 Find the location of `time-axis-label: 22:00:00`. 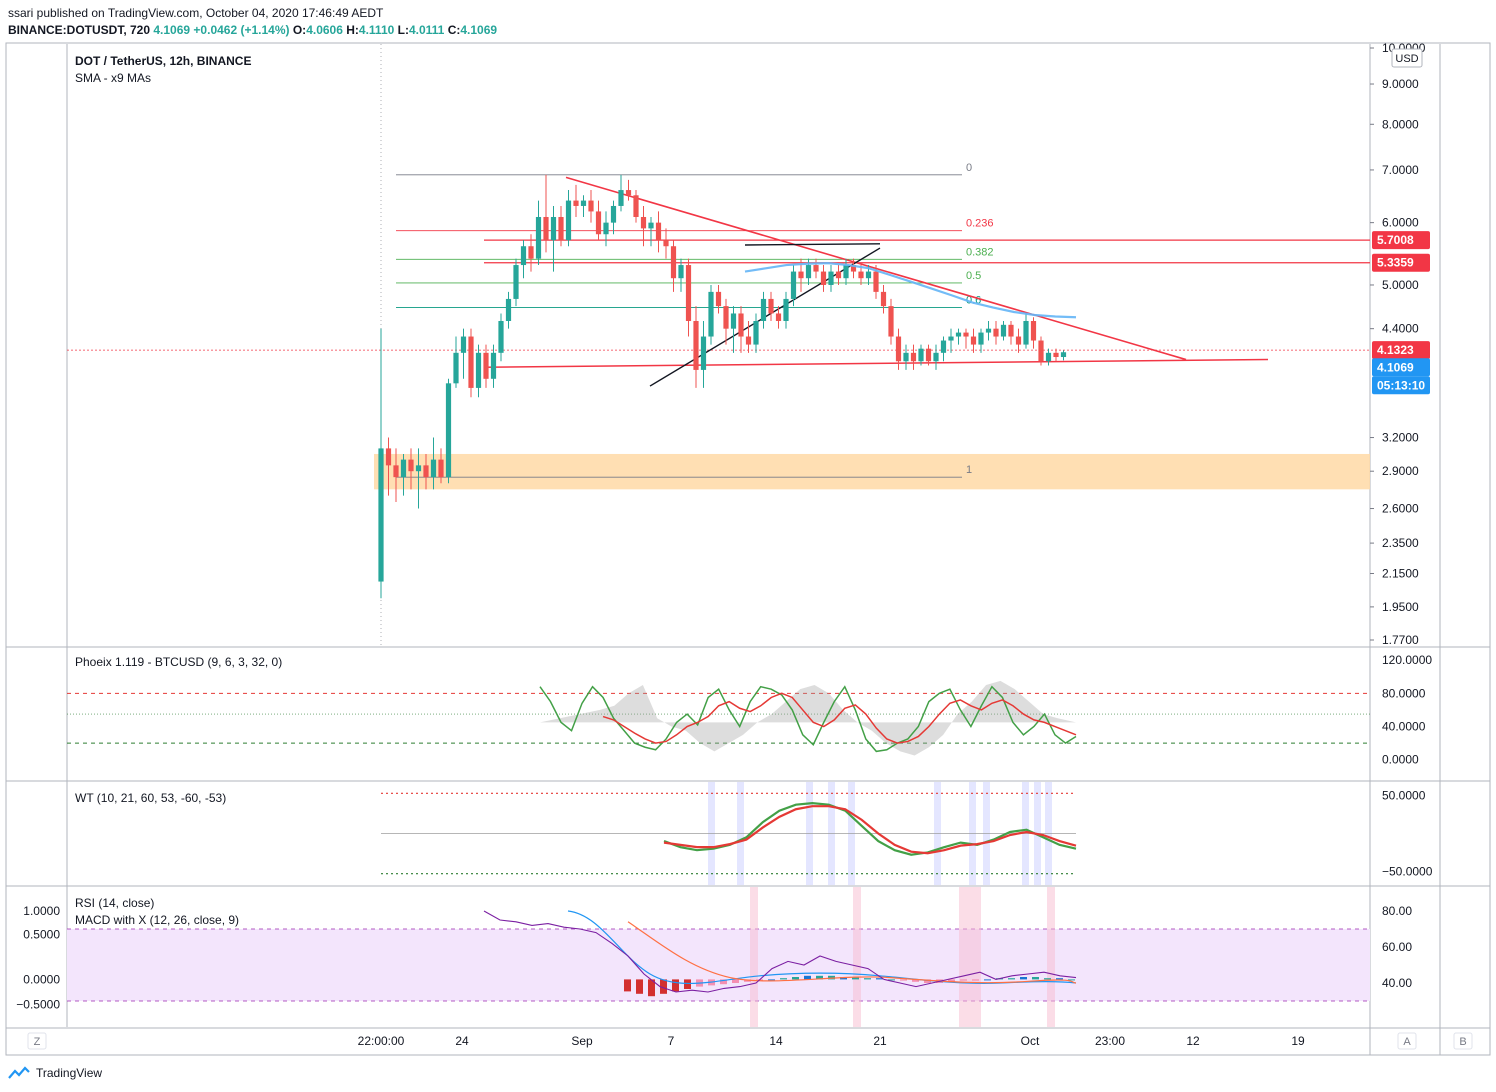

time-axis-label: 22:00:00 is located at coordinates (381, 1041).